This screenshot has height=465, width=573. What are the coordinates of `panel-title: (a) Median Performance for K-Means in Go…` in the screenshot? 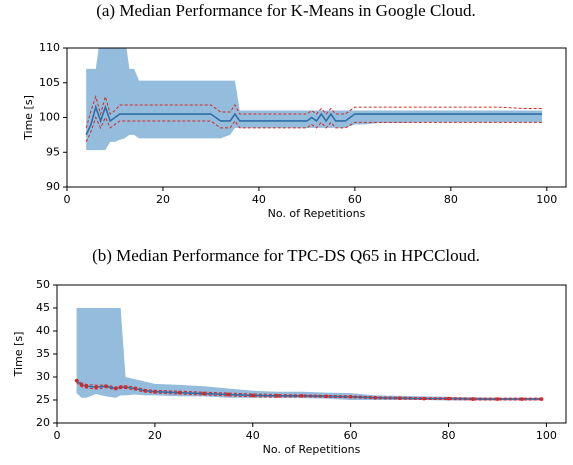 It's located at (286, 10).